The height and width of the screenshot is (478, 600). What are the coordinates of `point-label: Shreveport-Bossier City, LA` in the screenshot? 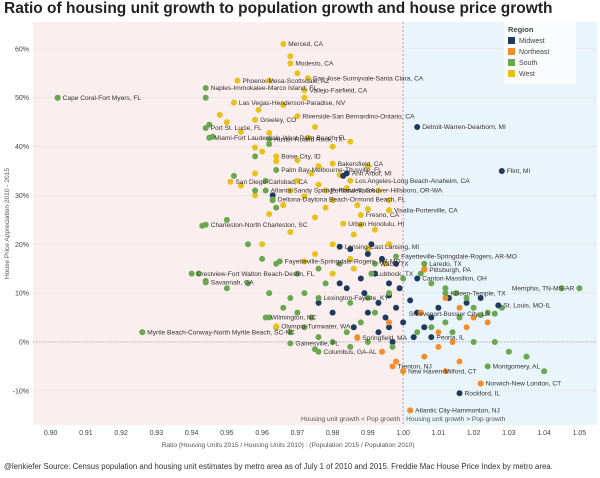 It's located at (449, 314).